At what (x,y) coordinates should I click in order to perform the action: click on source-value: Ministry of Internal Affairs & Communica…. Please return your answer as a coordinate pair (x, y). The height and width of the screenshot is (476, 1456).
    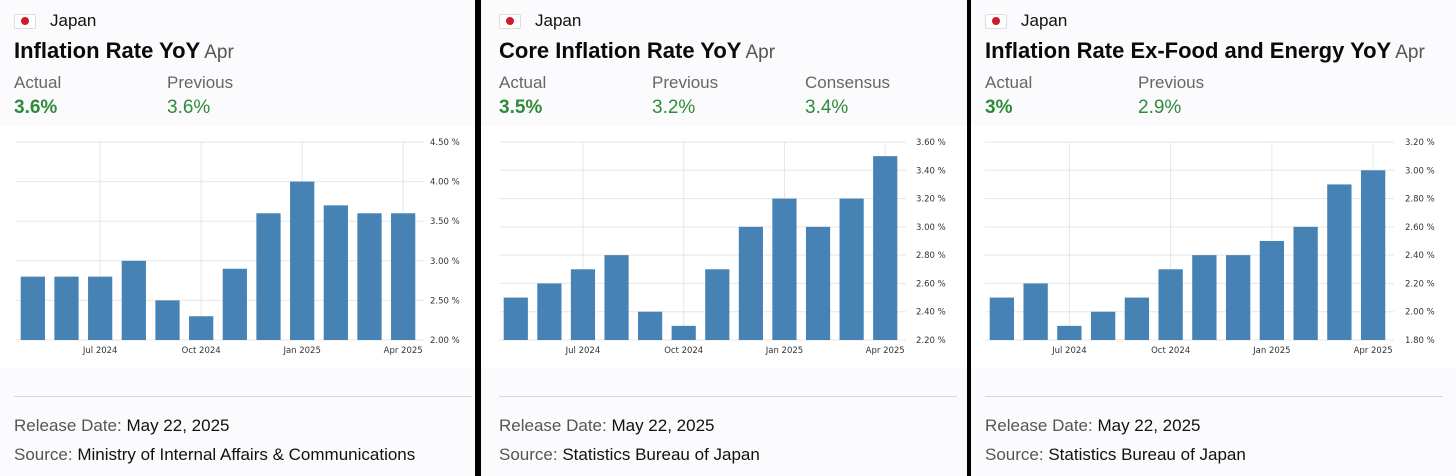
    Looking at the image, I should click on (246, 454).